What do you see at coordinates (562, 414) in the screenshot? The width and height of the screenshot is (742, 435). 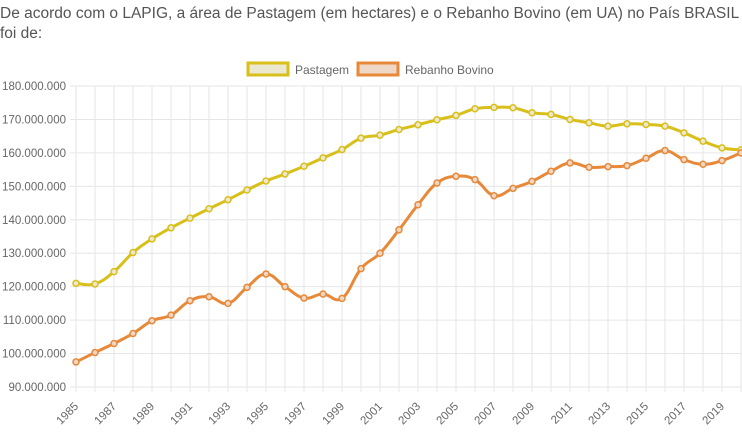 I see `x-tick-label: 2011` at bounding box center [562, 414].